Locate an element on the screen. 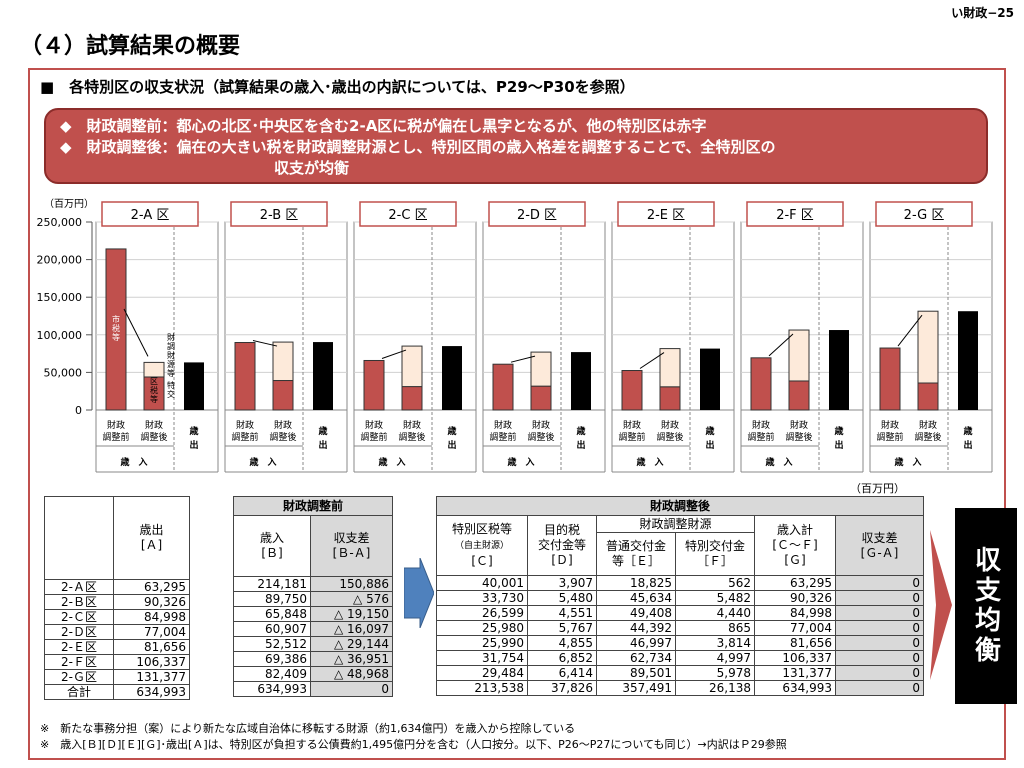 The image size is (1024, 768). table-row: 69,386 △ 36,951 is located at coordinates (313, 659).